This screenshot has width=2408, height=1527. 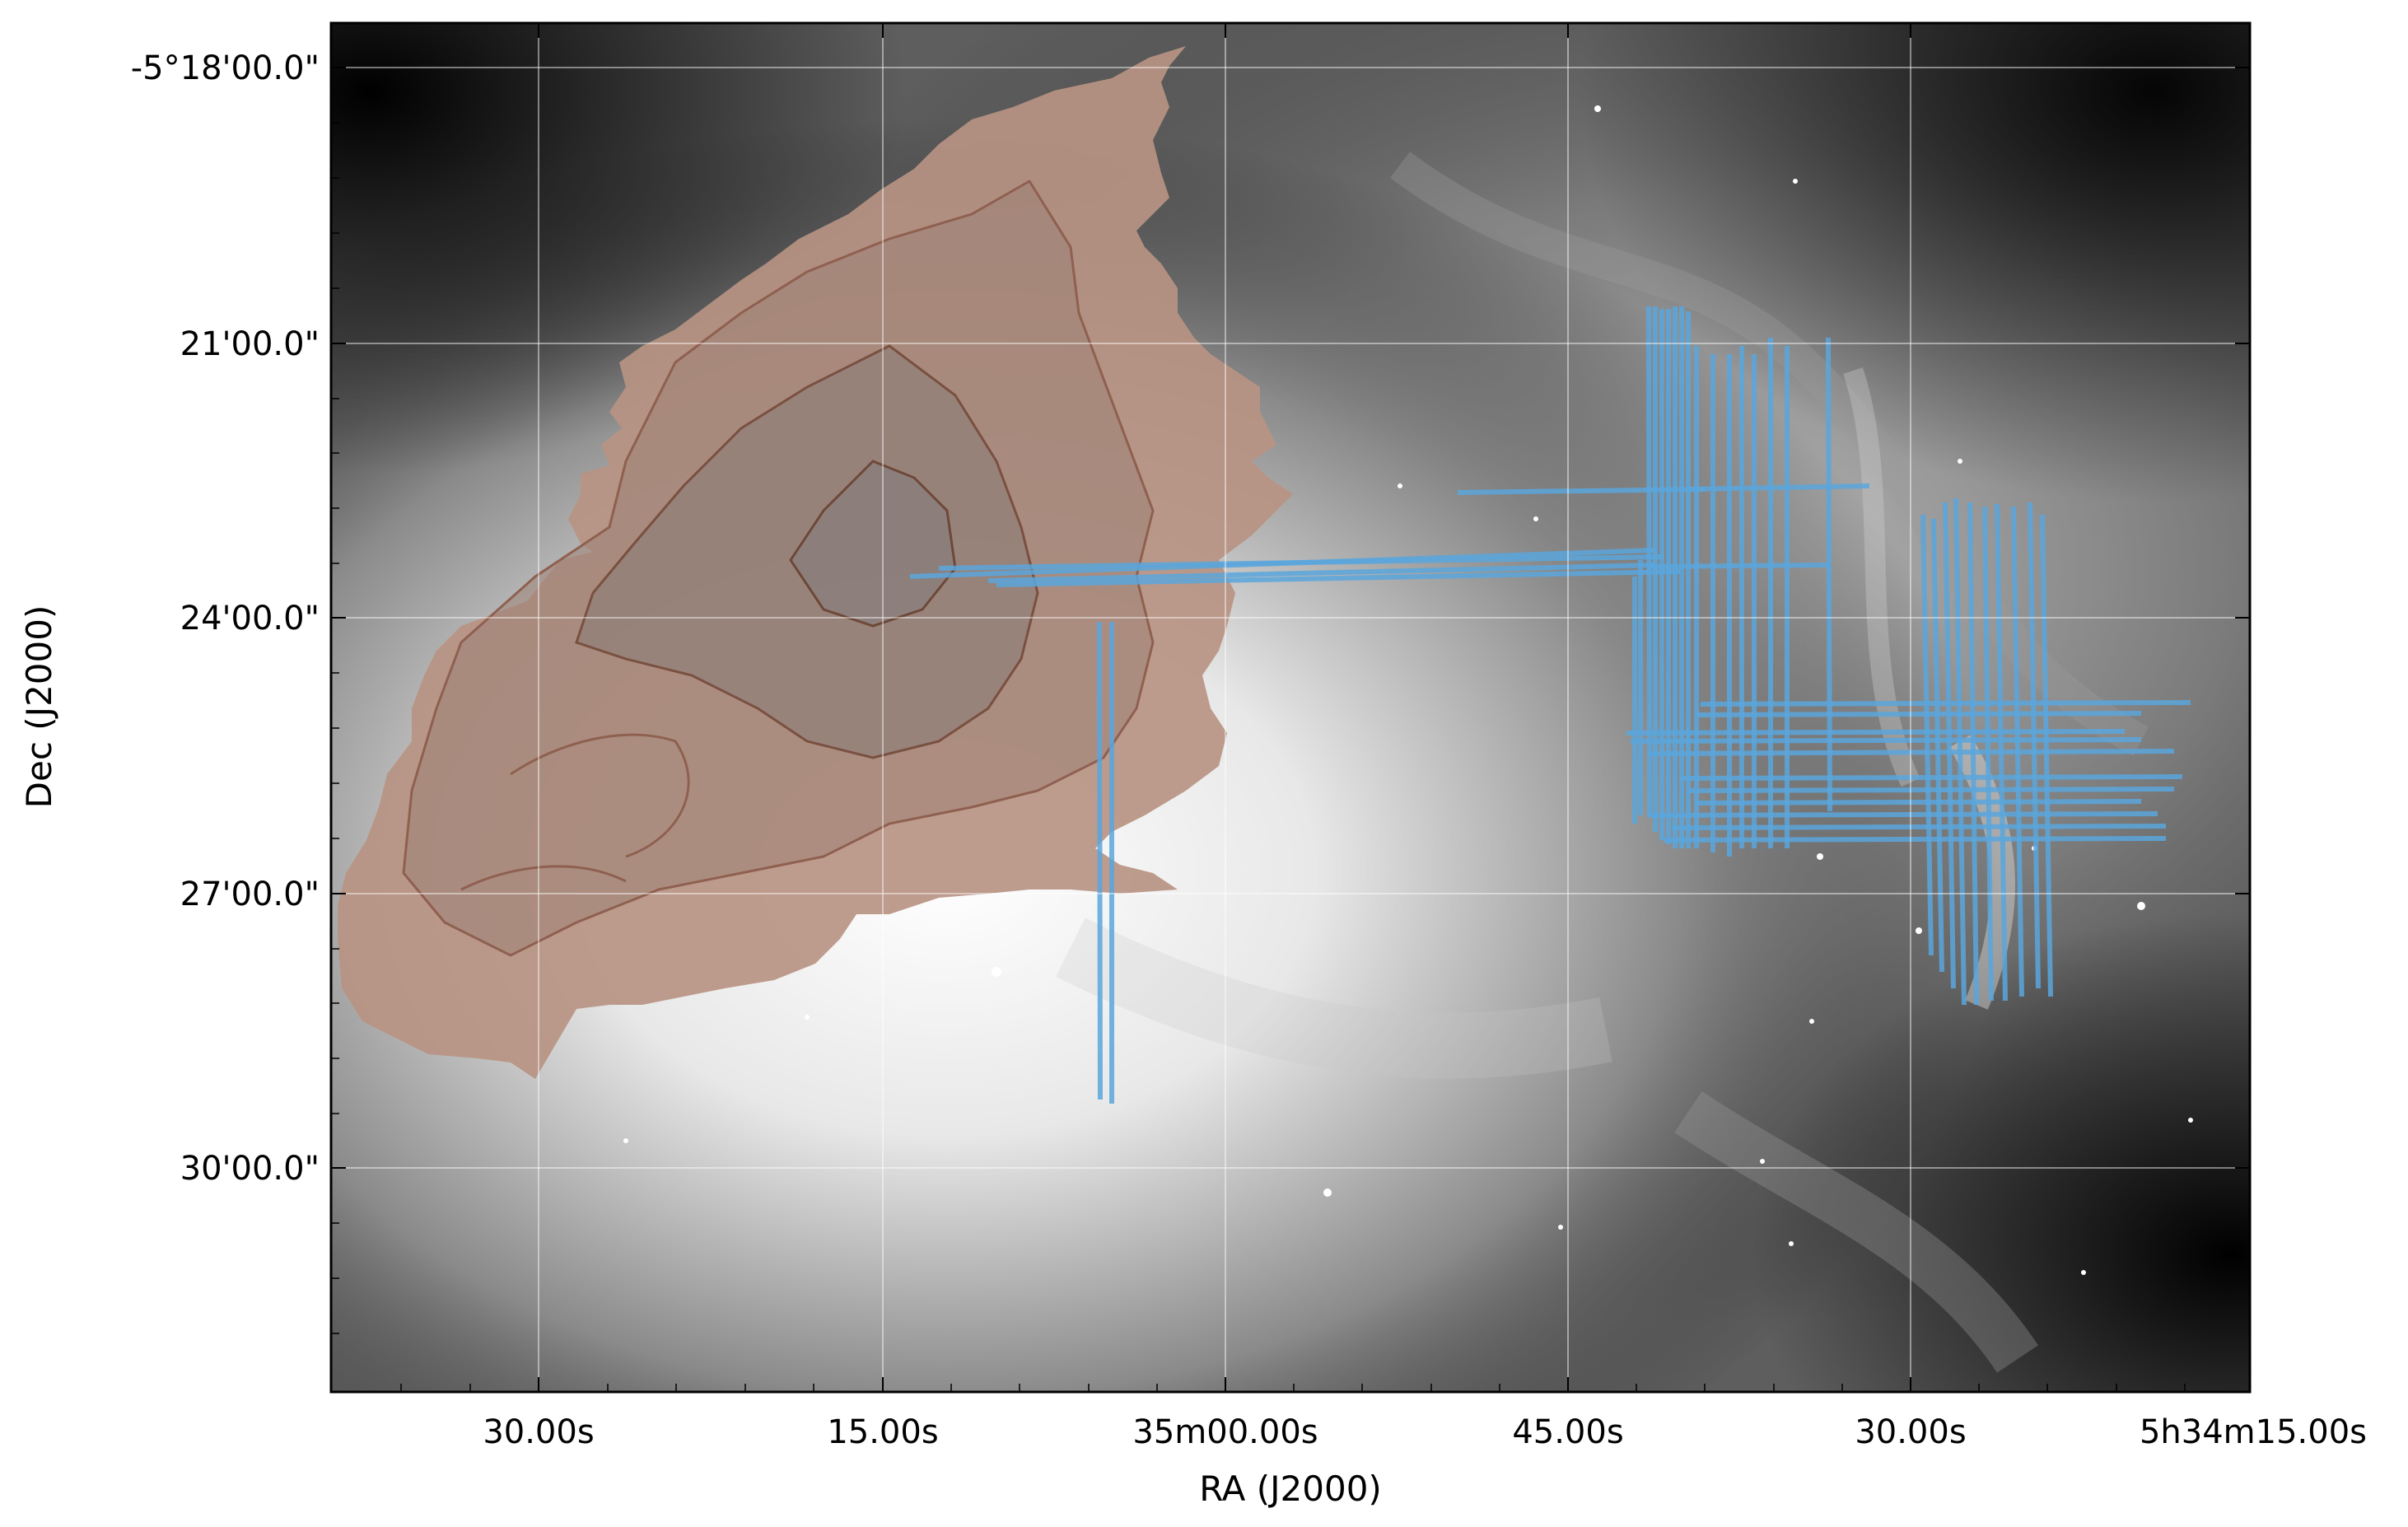 I want to click on y-tick-label: -5°18'00.0", so click(x=225, y=68).